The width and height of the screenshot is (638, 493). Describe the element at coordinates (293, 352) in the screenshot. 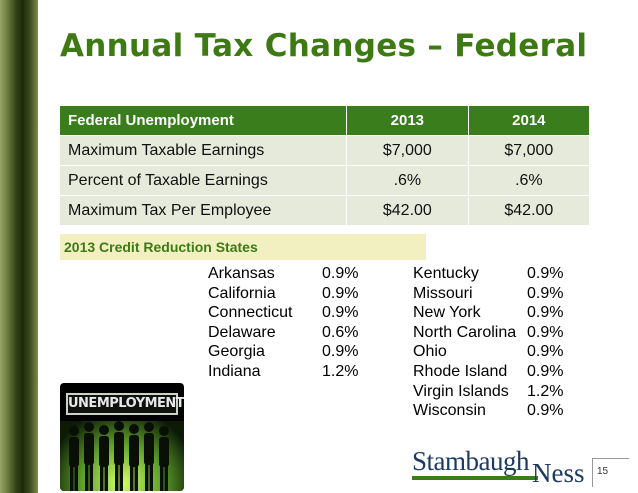

I see `list-item: Georgia 0.9%` at that location.